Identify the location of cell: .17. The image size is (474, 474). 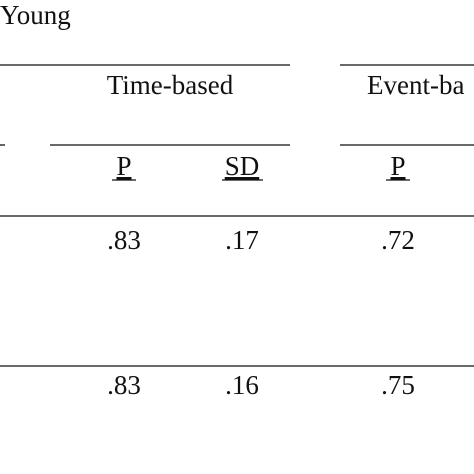
(242, 240).